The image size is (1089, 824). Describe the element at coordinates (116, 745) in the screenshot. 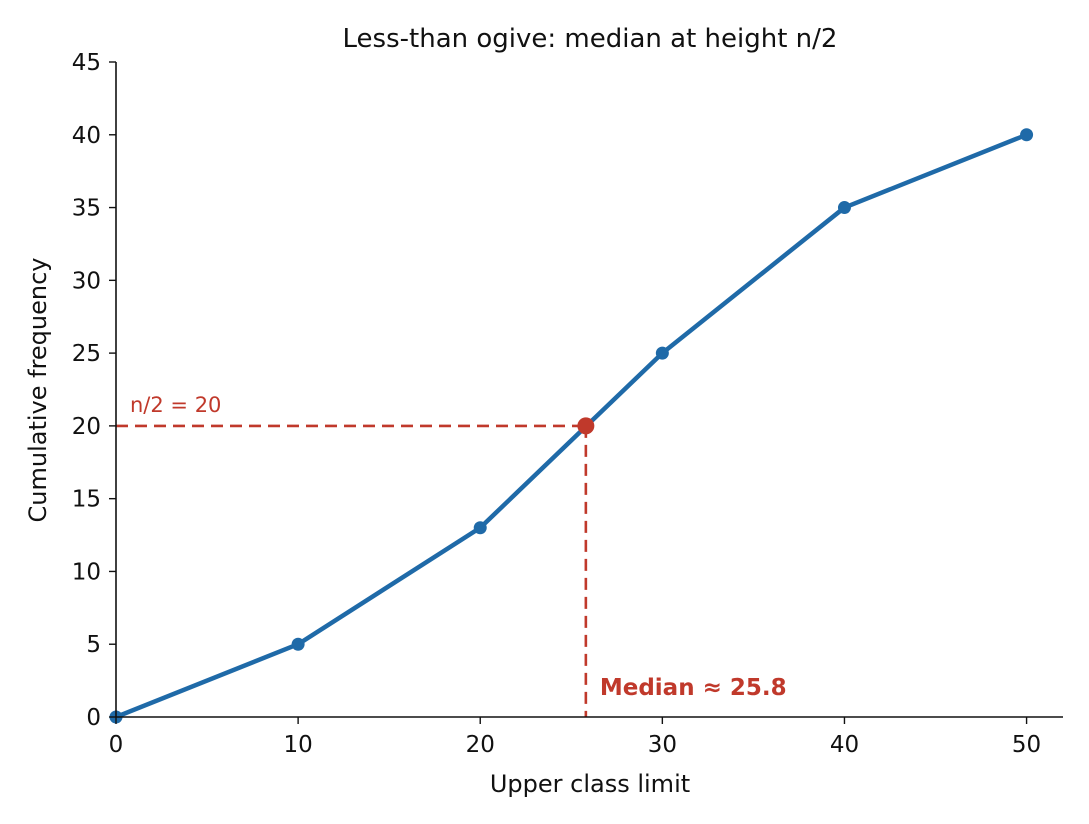

I see `x-tick-label: 0` at that location.